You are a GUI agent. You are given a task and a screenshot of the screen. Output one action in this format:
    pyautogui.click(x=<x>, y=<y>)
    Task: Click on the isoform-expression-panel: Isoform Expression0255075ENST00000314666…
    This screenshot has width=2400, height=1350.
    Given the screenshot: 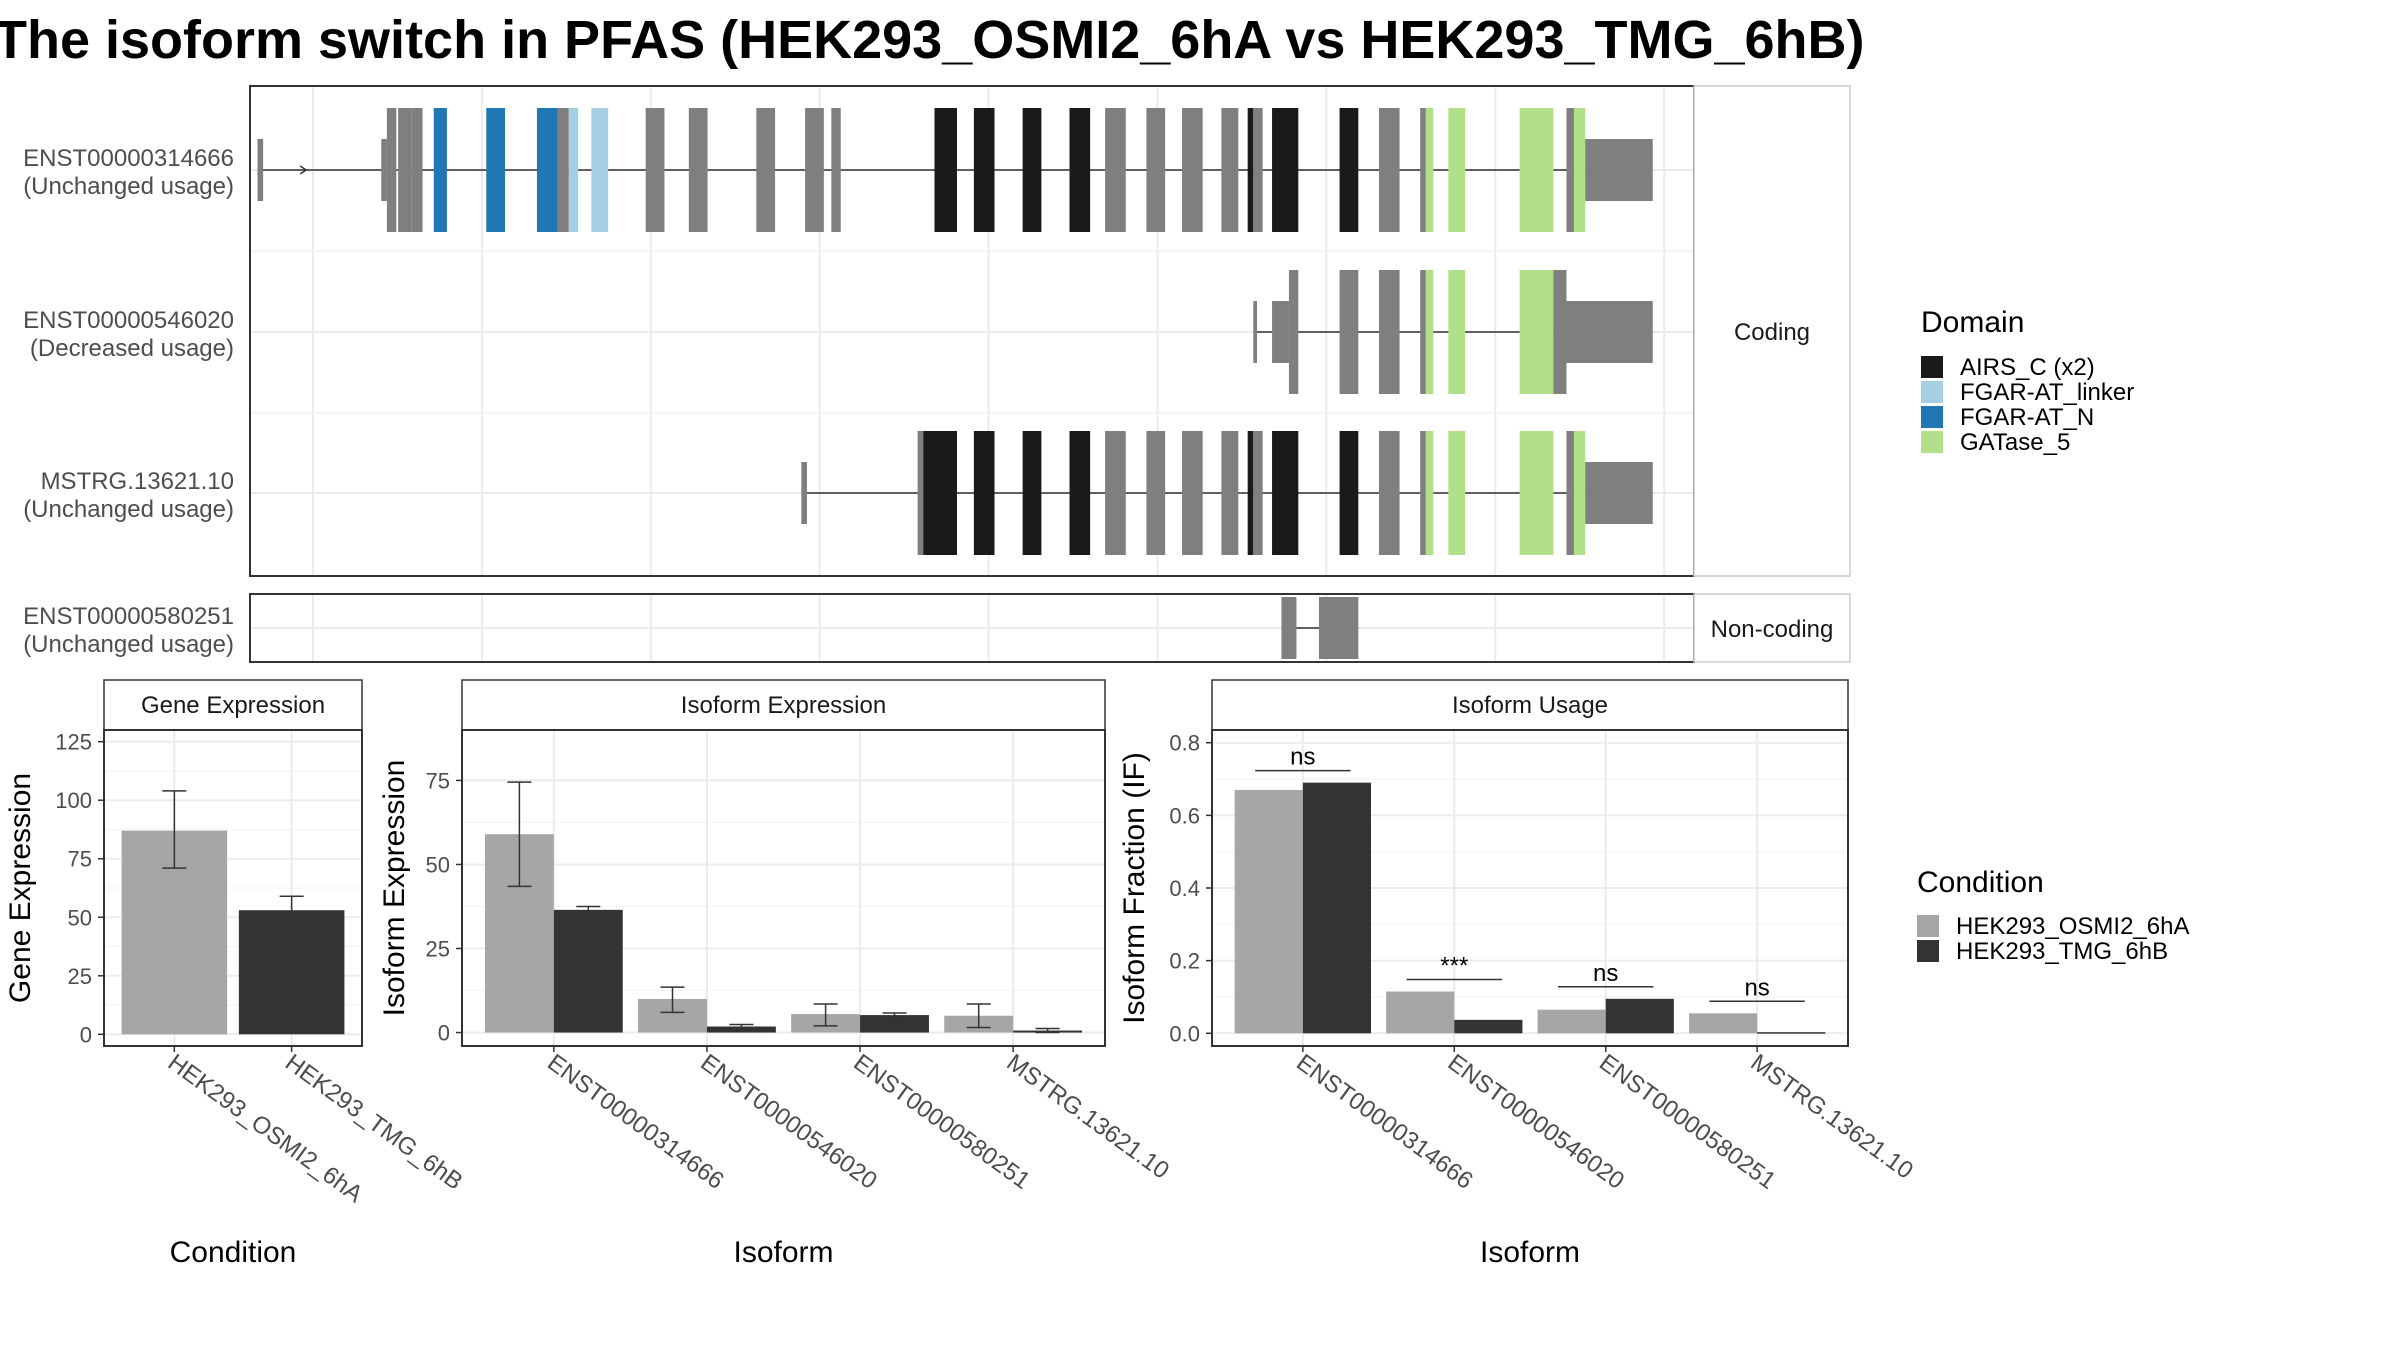 What is the action you would take?
    pyautogui.click(x=776, y=974)
    